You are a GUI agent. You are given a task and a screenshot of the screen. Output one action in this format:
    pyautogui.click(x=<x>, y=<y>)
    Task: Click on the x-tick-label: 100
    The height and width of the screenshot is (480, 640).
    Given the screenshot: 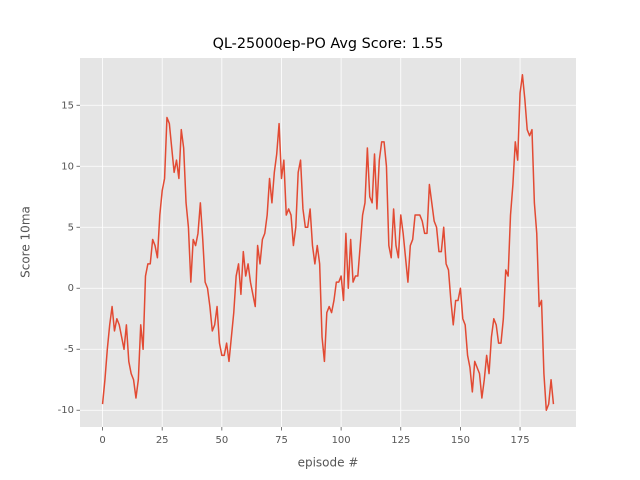 What is the action you would take?
    pyautogui.click(x=341, y=440)
    